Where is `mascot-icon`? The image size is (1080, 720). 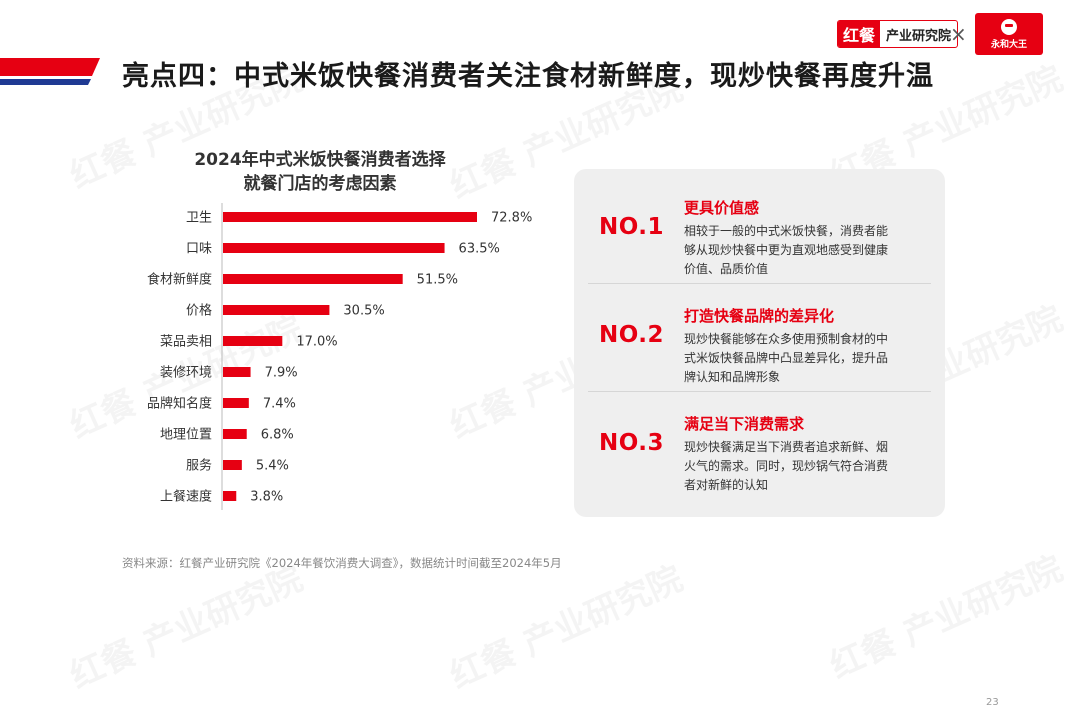
mascot-icon is located at coordinates (1009, 26).